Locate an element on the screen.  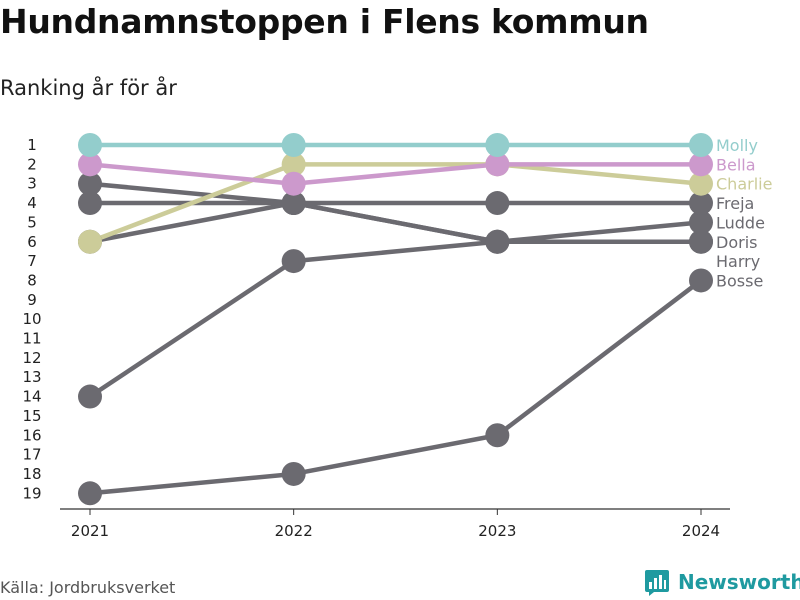
y-tick-label: 3 is located at coordinates (32, 184).